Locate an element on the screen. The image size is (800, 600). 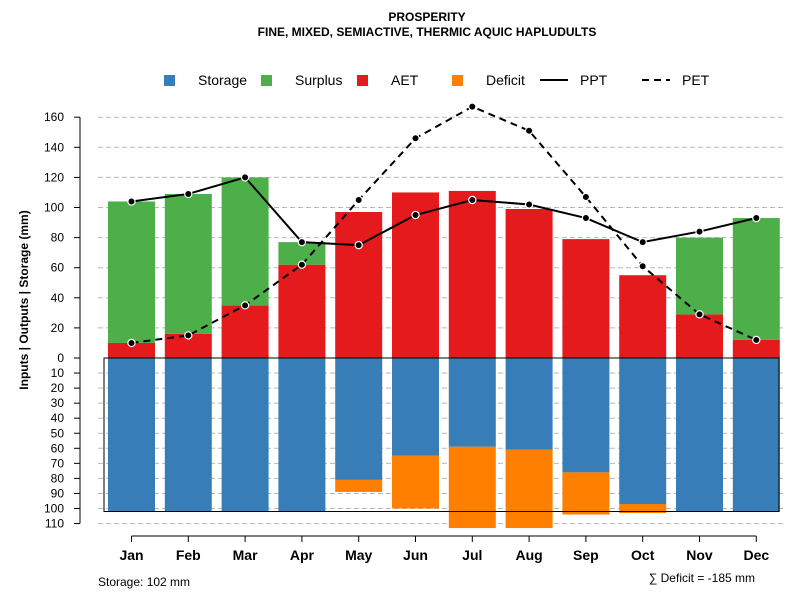
chart-title: PROSPERITY is located at coordinates (426, 17).